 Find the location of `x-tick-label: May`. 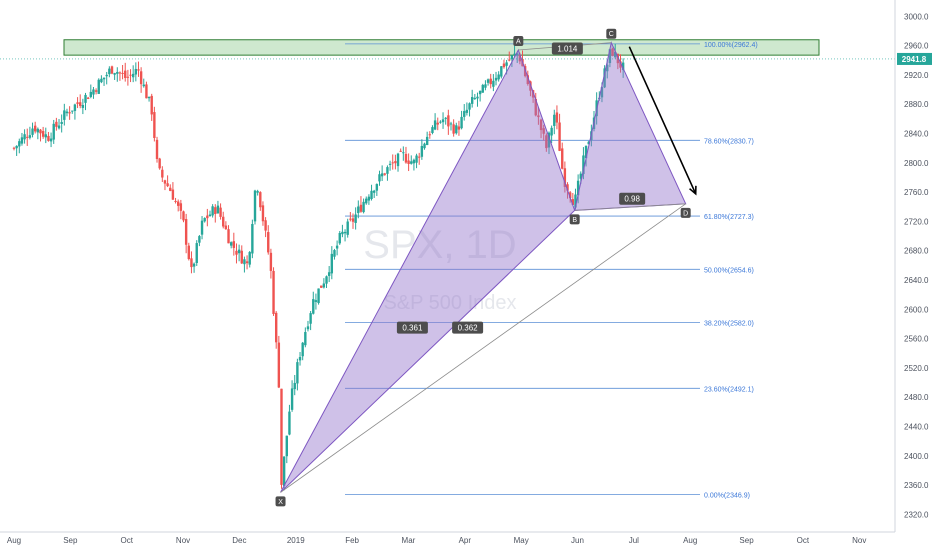

x-tick-label: May is located at coordinates (521, 540).